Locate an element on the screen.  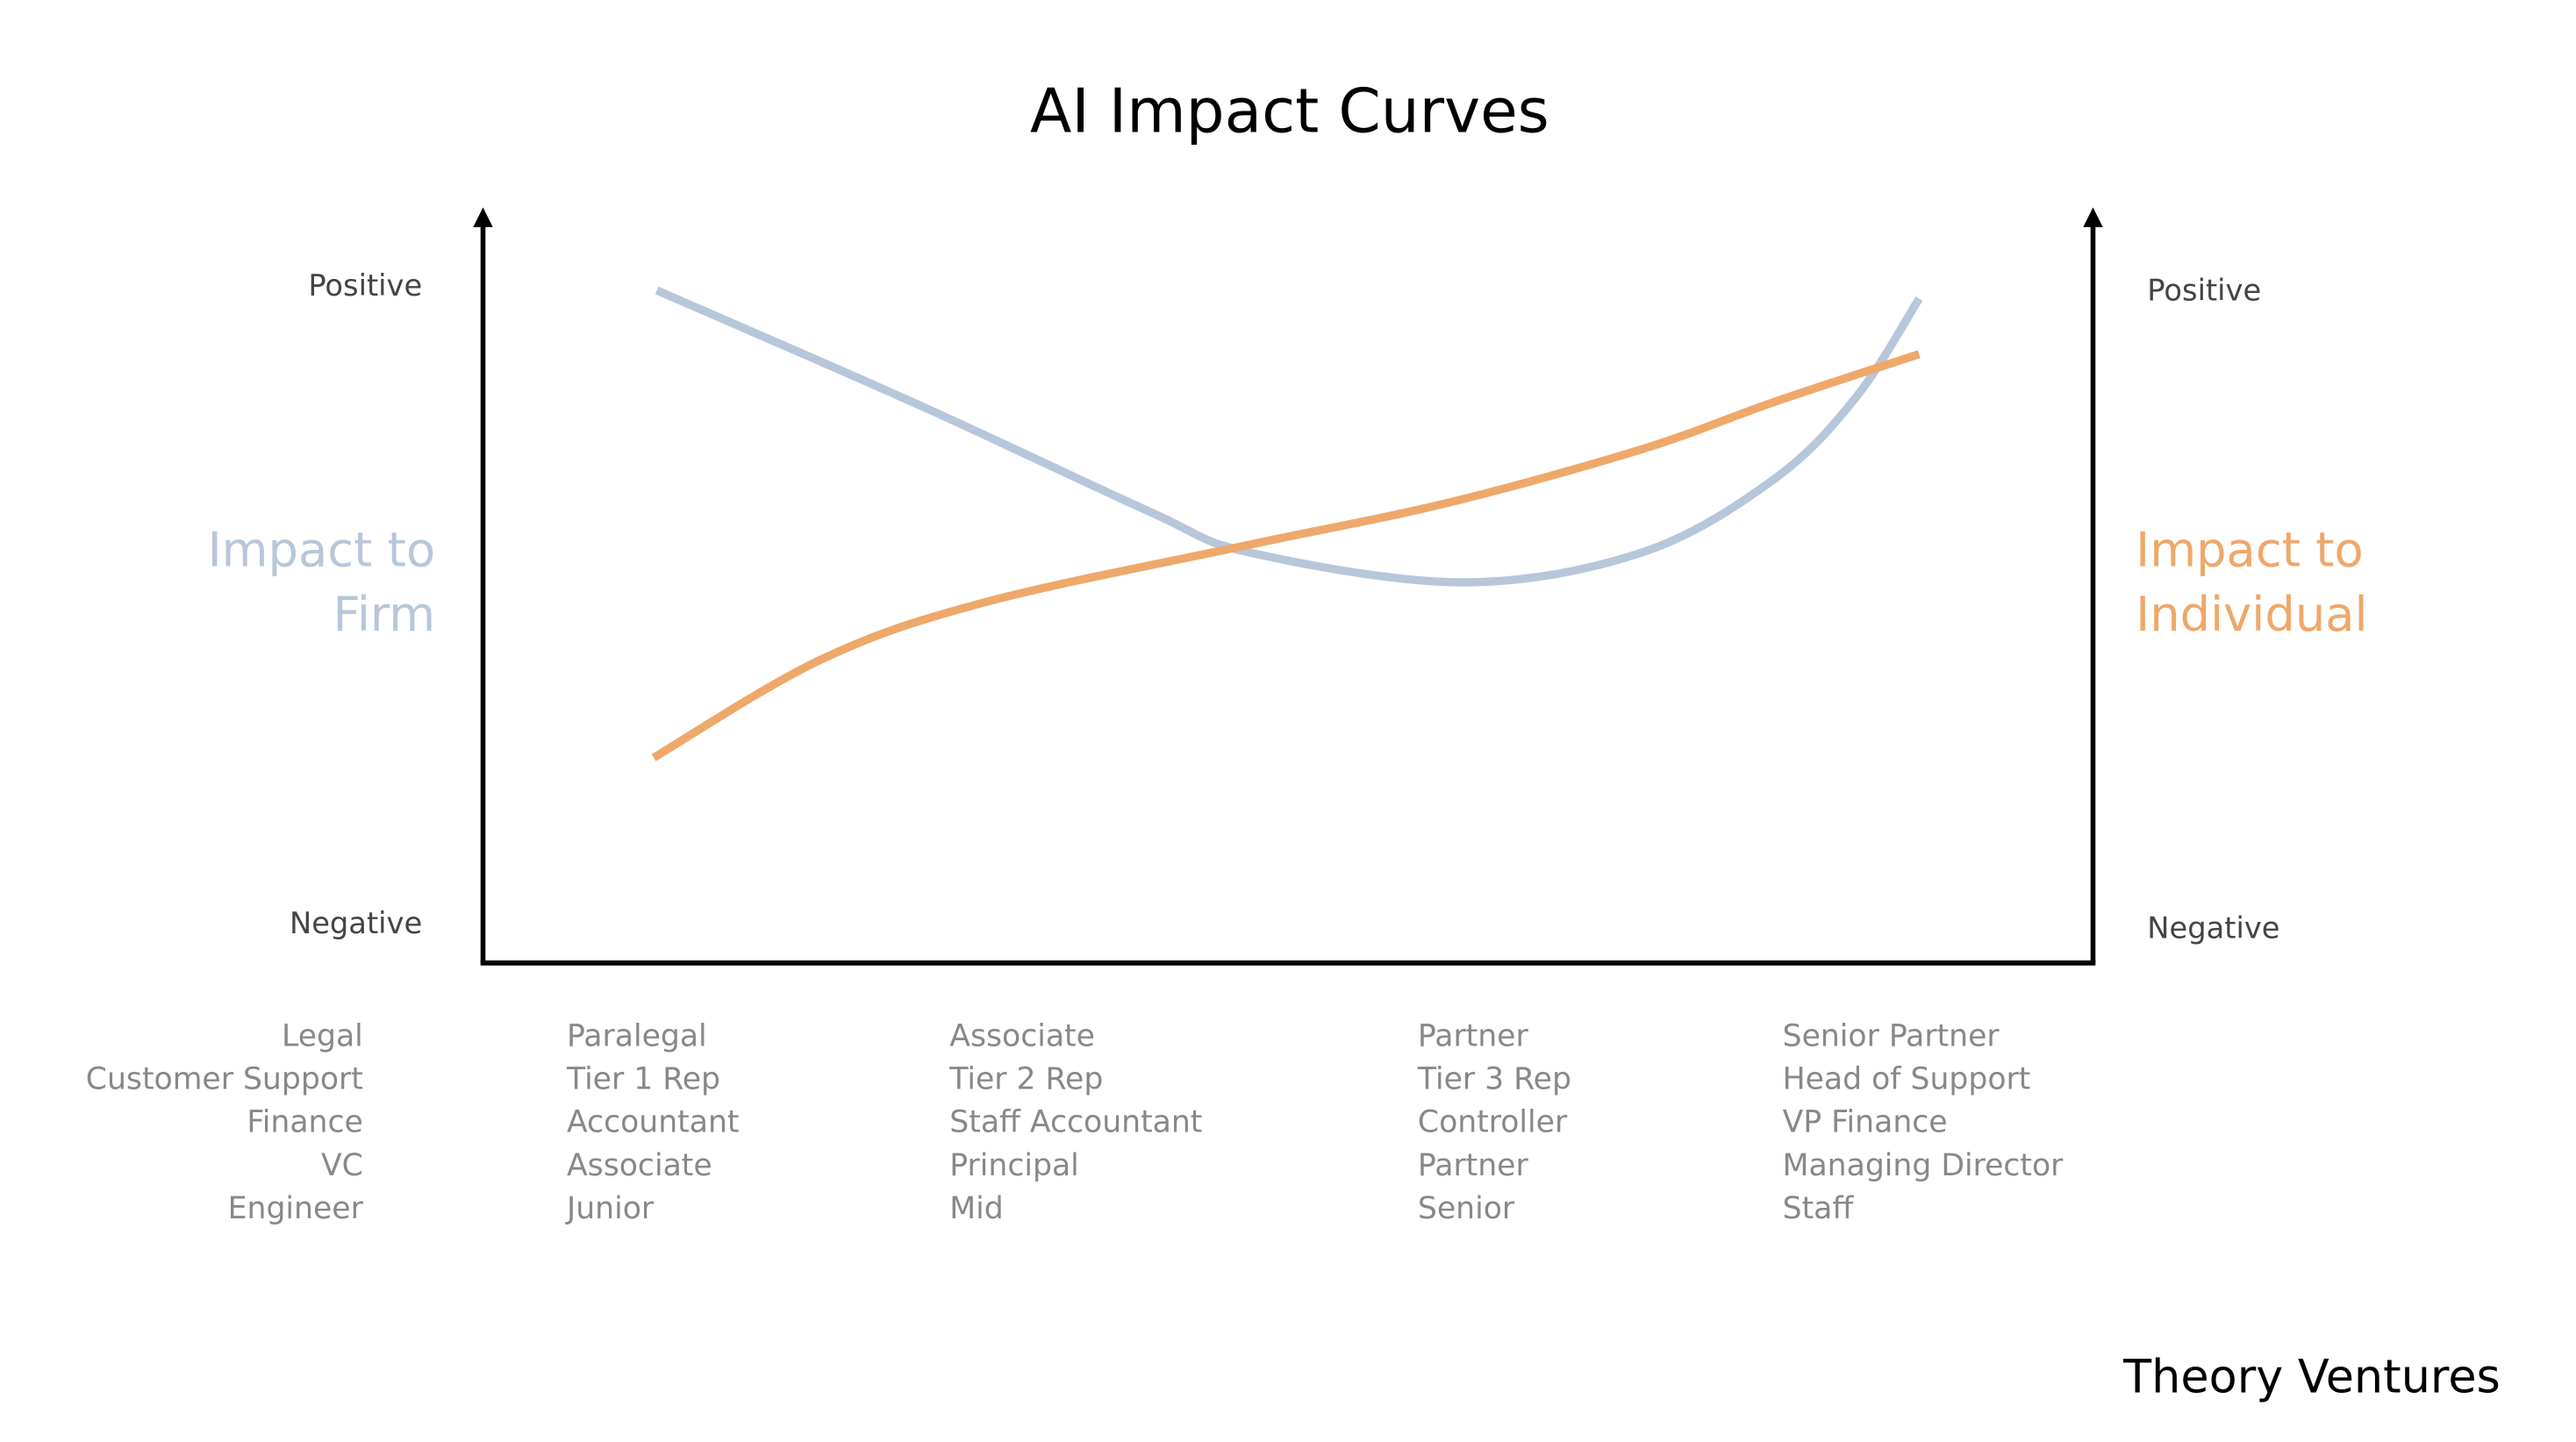
y-tick-label: Positive is located at coordinates (365, 285).